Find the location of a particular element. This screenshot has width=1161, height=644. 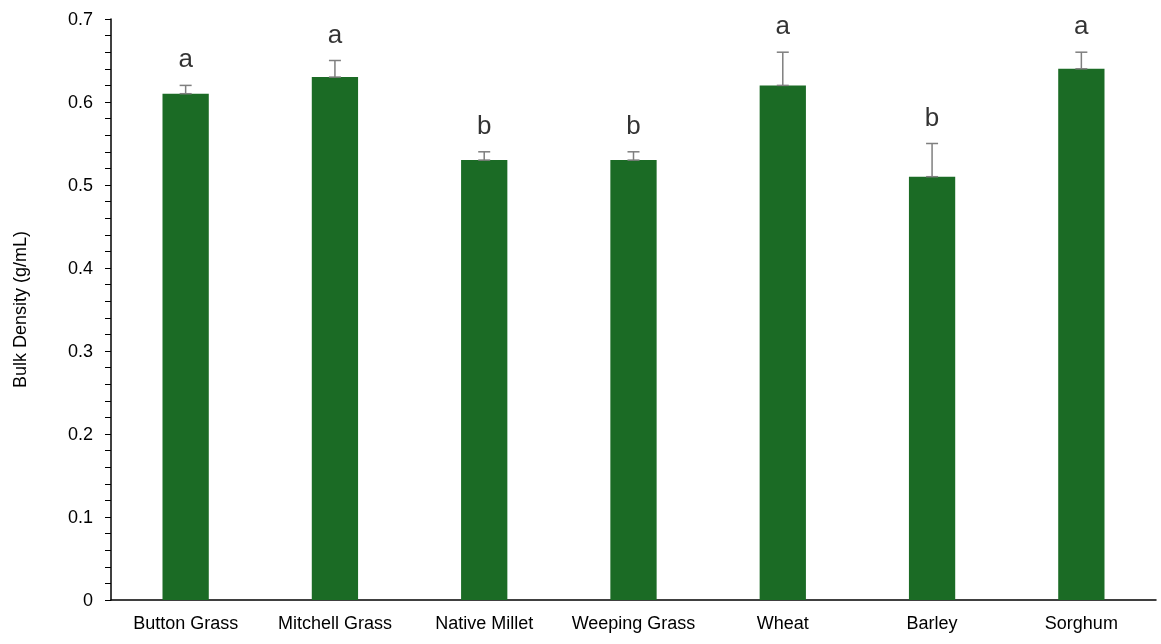

y-axis-title: Bulk Density (g/mL) is located at coordinates (20, 309).